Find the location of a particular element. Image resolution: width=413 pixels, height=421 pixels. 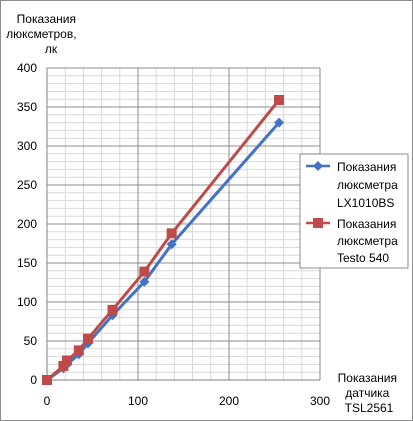

legend-entry-series-2: Показания люксметра Testo 540 is located at coordinates (353, 241).